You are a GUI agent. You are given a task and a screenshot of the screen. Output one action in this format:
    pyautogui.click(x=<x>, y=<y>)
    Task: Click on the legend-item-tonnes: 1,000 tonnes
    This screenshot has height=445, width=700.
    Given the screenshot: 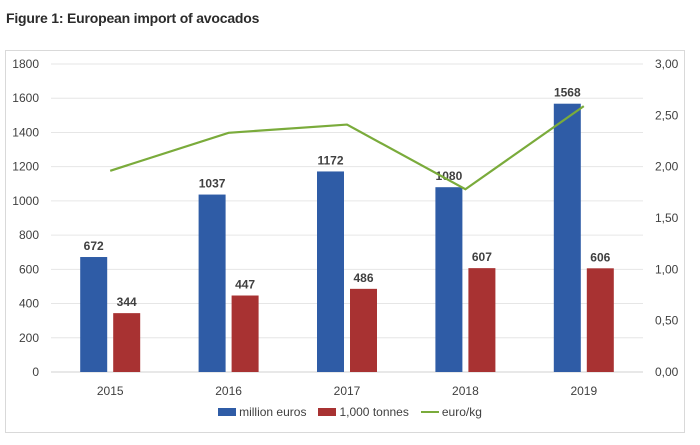 What is the action you would take?
    pyautogui.click(x=363, y=412)
    